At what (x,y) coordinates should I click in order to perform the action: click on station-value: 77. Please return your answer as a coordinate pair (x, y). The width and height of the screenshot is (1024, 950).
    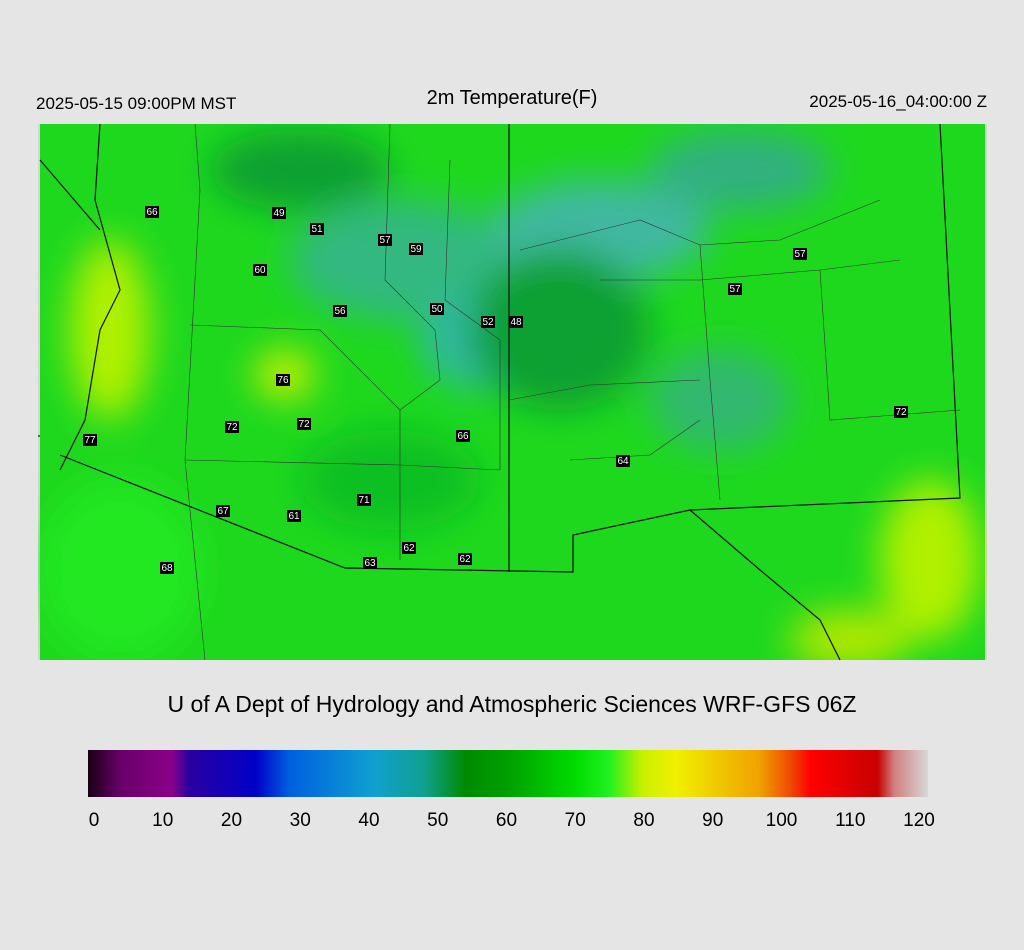
    Looking at the image, I should click on (90, 440).